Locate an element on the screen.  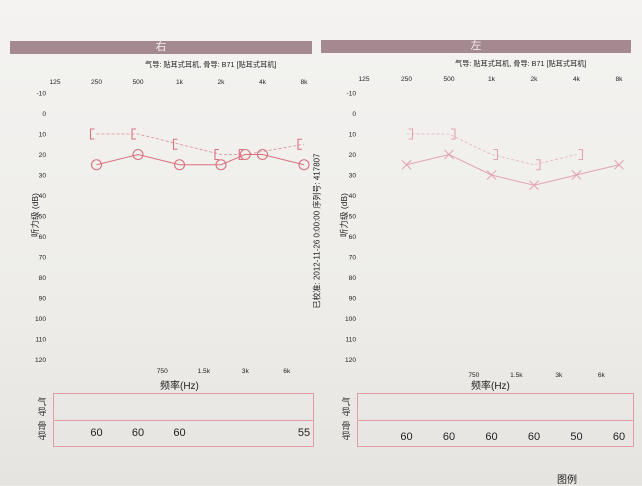
right-y-tick-11: 100 is located at coordinates (40, 319).